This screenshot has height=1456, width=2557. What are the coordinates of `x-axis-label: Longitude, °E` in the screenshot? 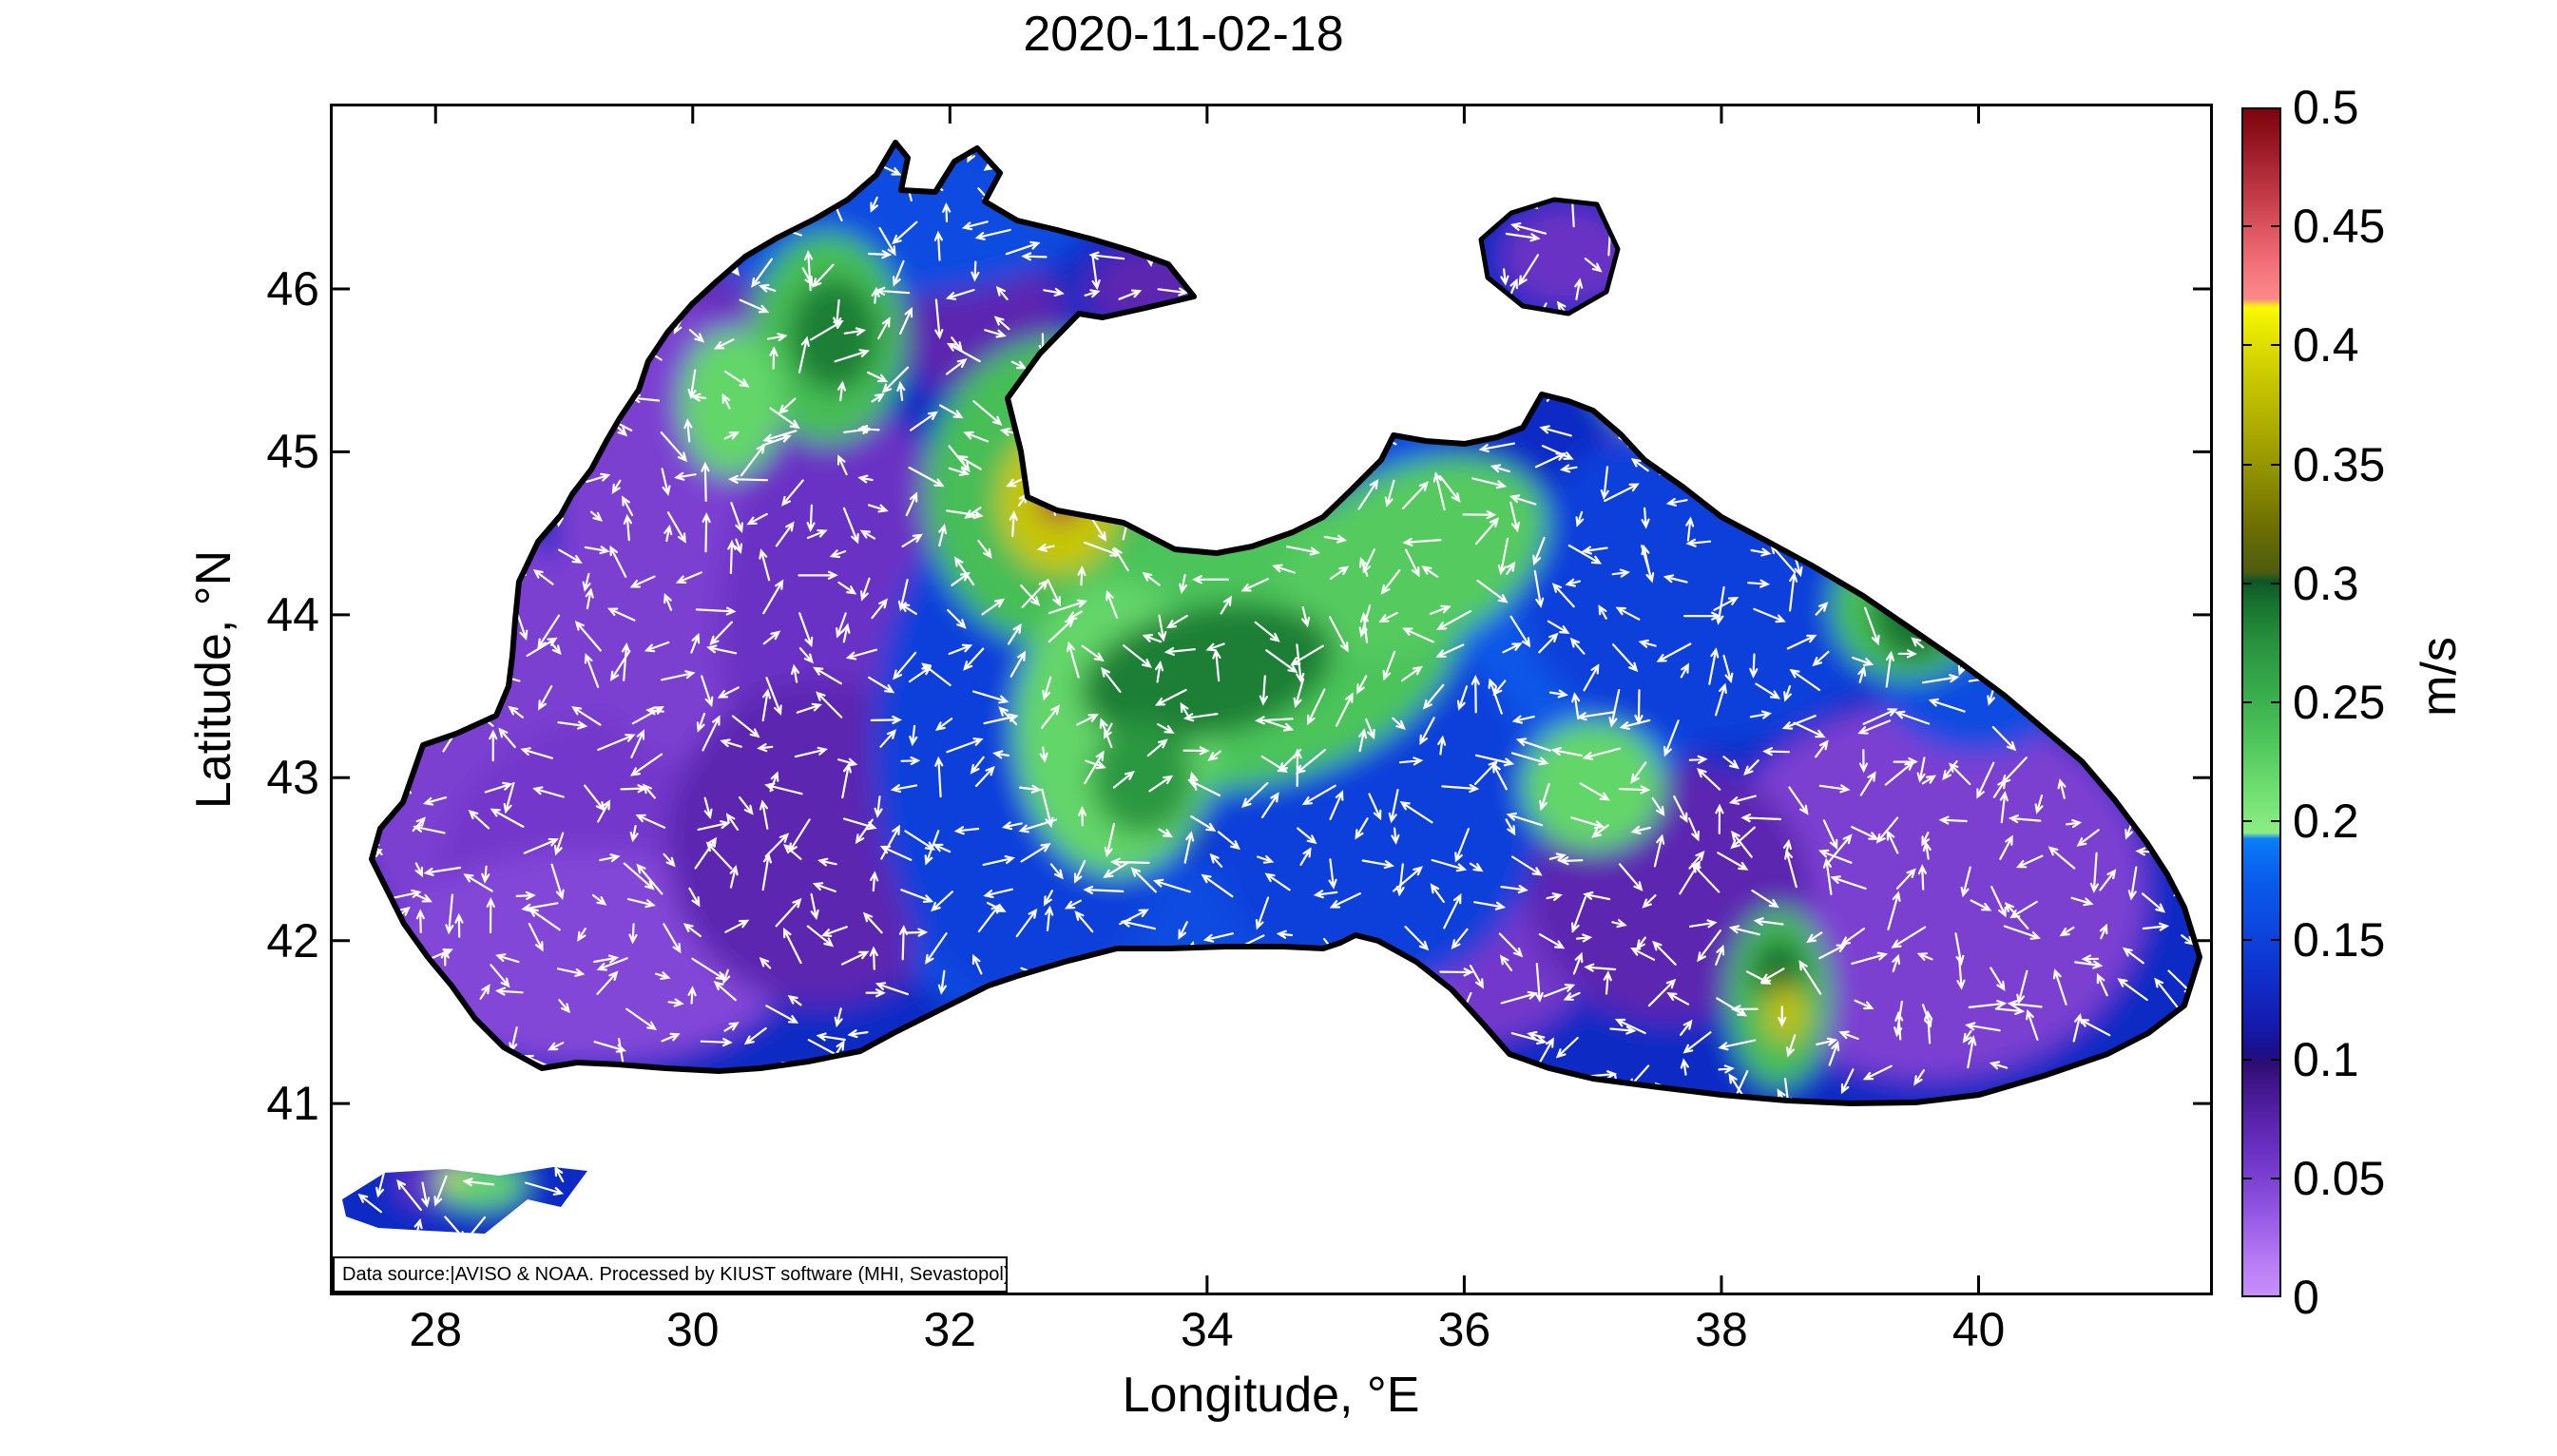 It's located at (1271, 1395).